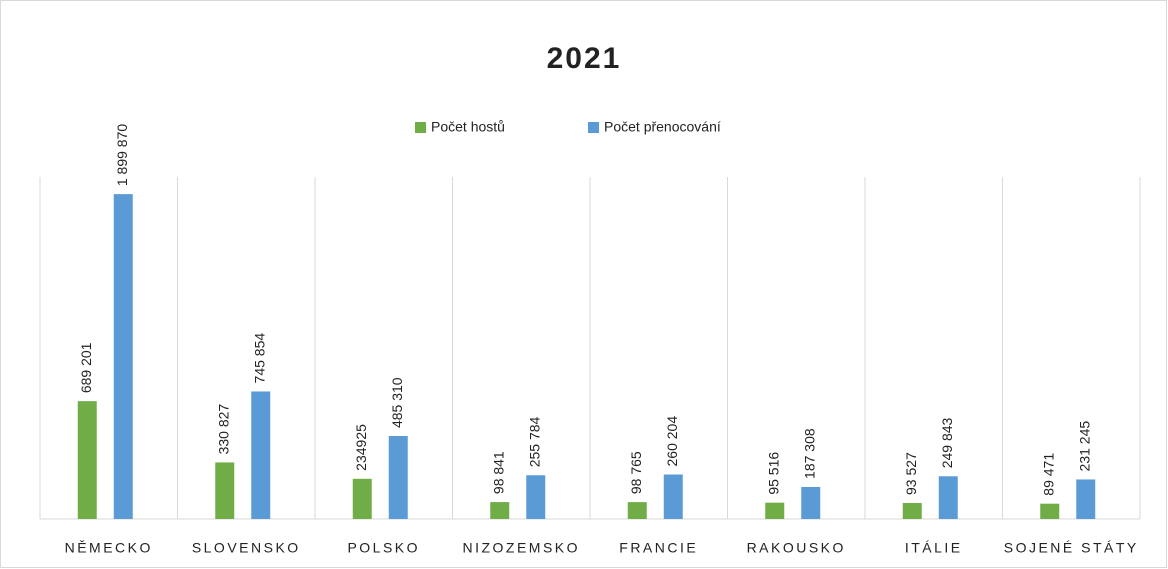  Describe the element at coordinates (1071, 548) in the screenshot. I see `x-tick-label: SOJENÉ STÁTY` at that location.